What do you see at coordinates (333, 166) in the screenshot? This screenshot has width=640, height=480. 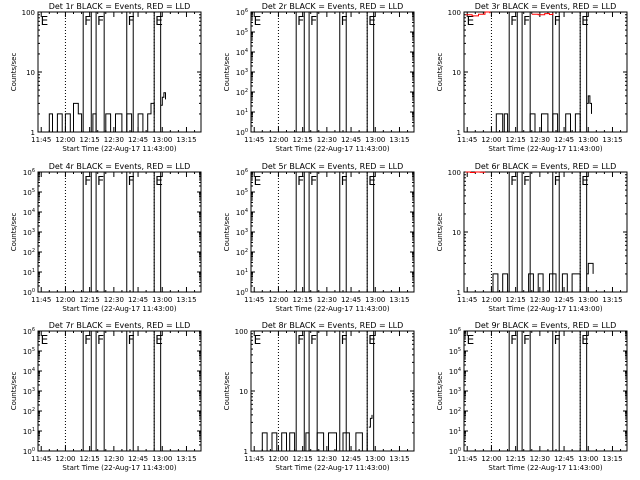 I see `panel-title: Det 5r BLACK = Events, RED = LLD` at bounding box center [333, 166].